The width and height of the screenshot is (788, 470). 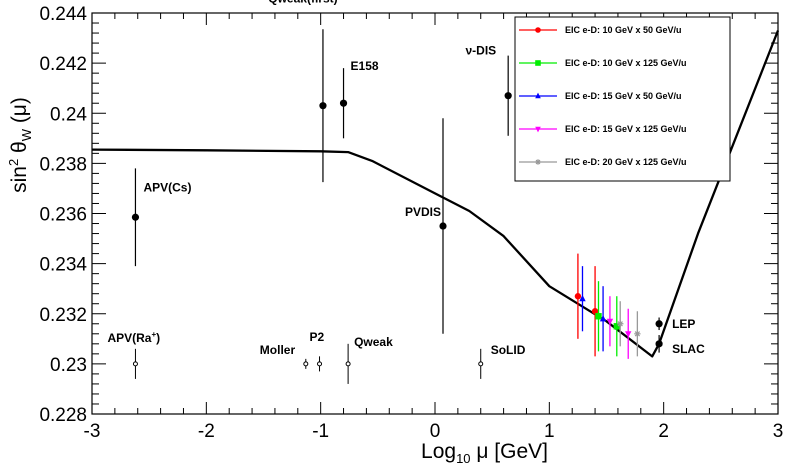 I want to click on y-tick-label: 0.236, so click(x=63, y=215).